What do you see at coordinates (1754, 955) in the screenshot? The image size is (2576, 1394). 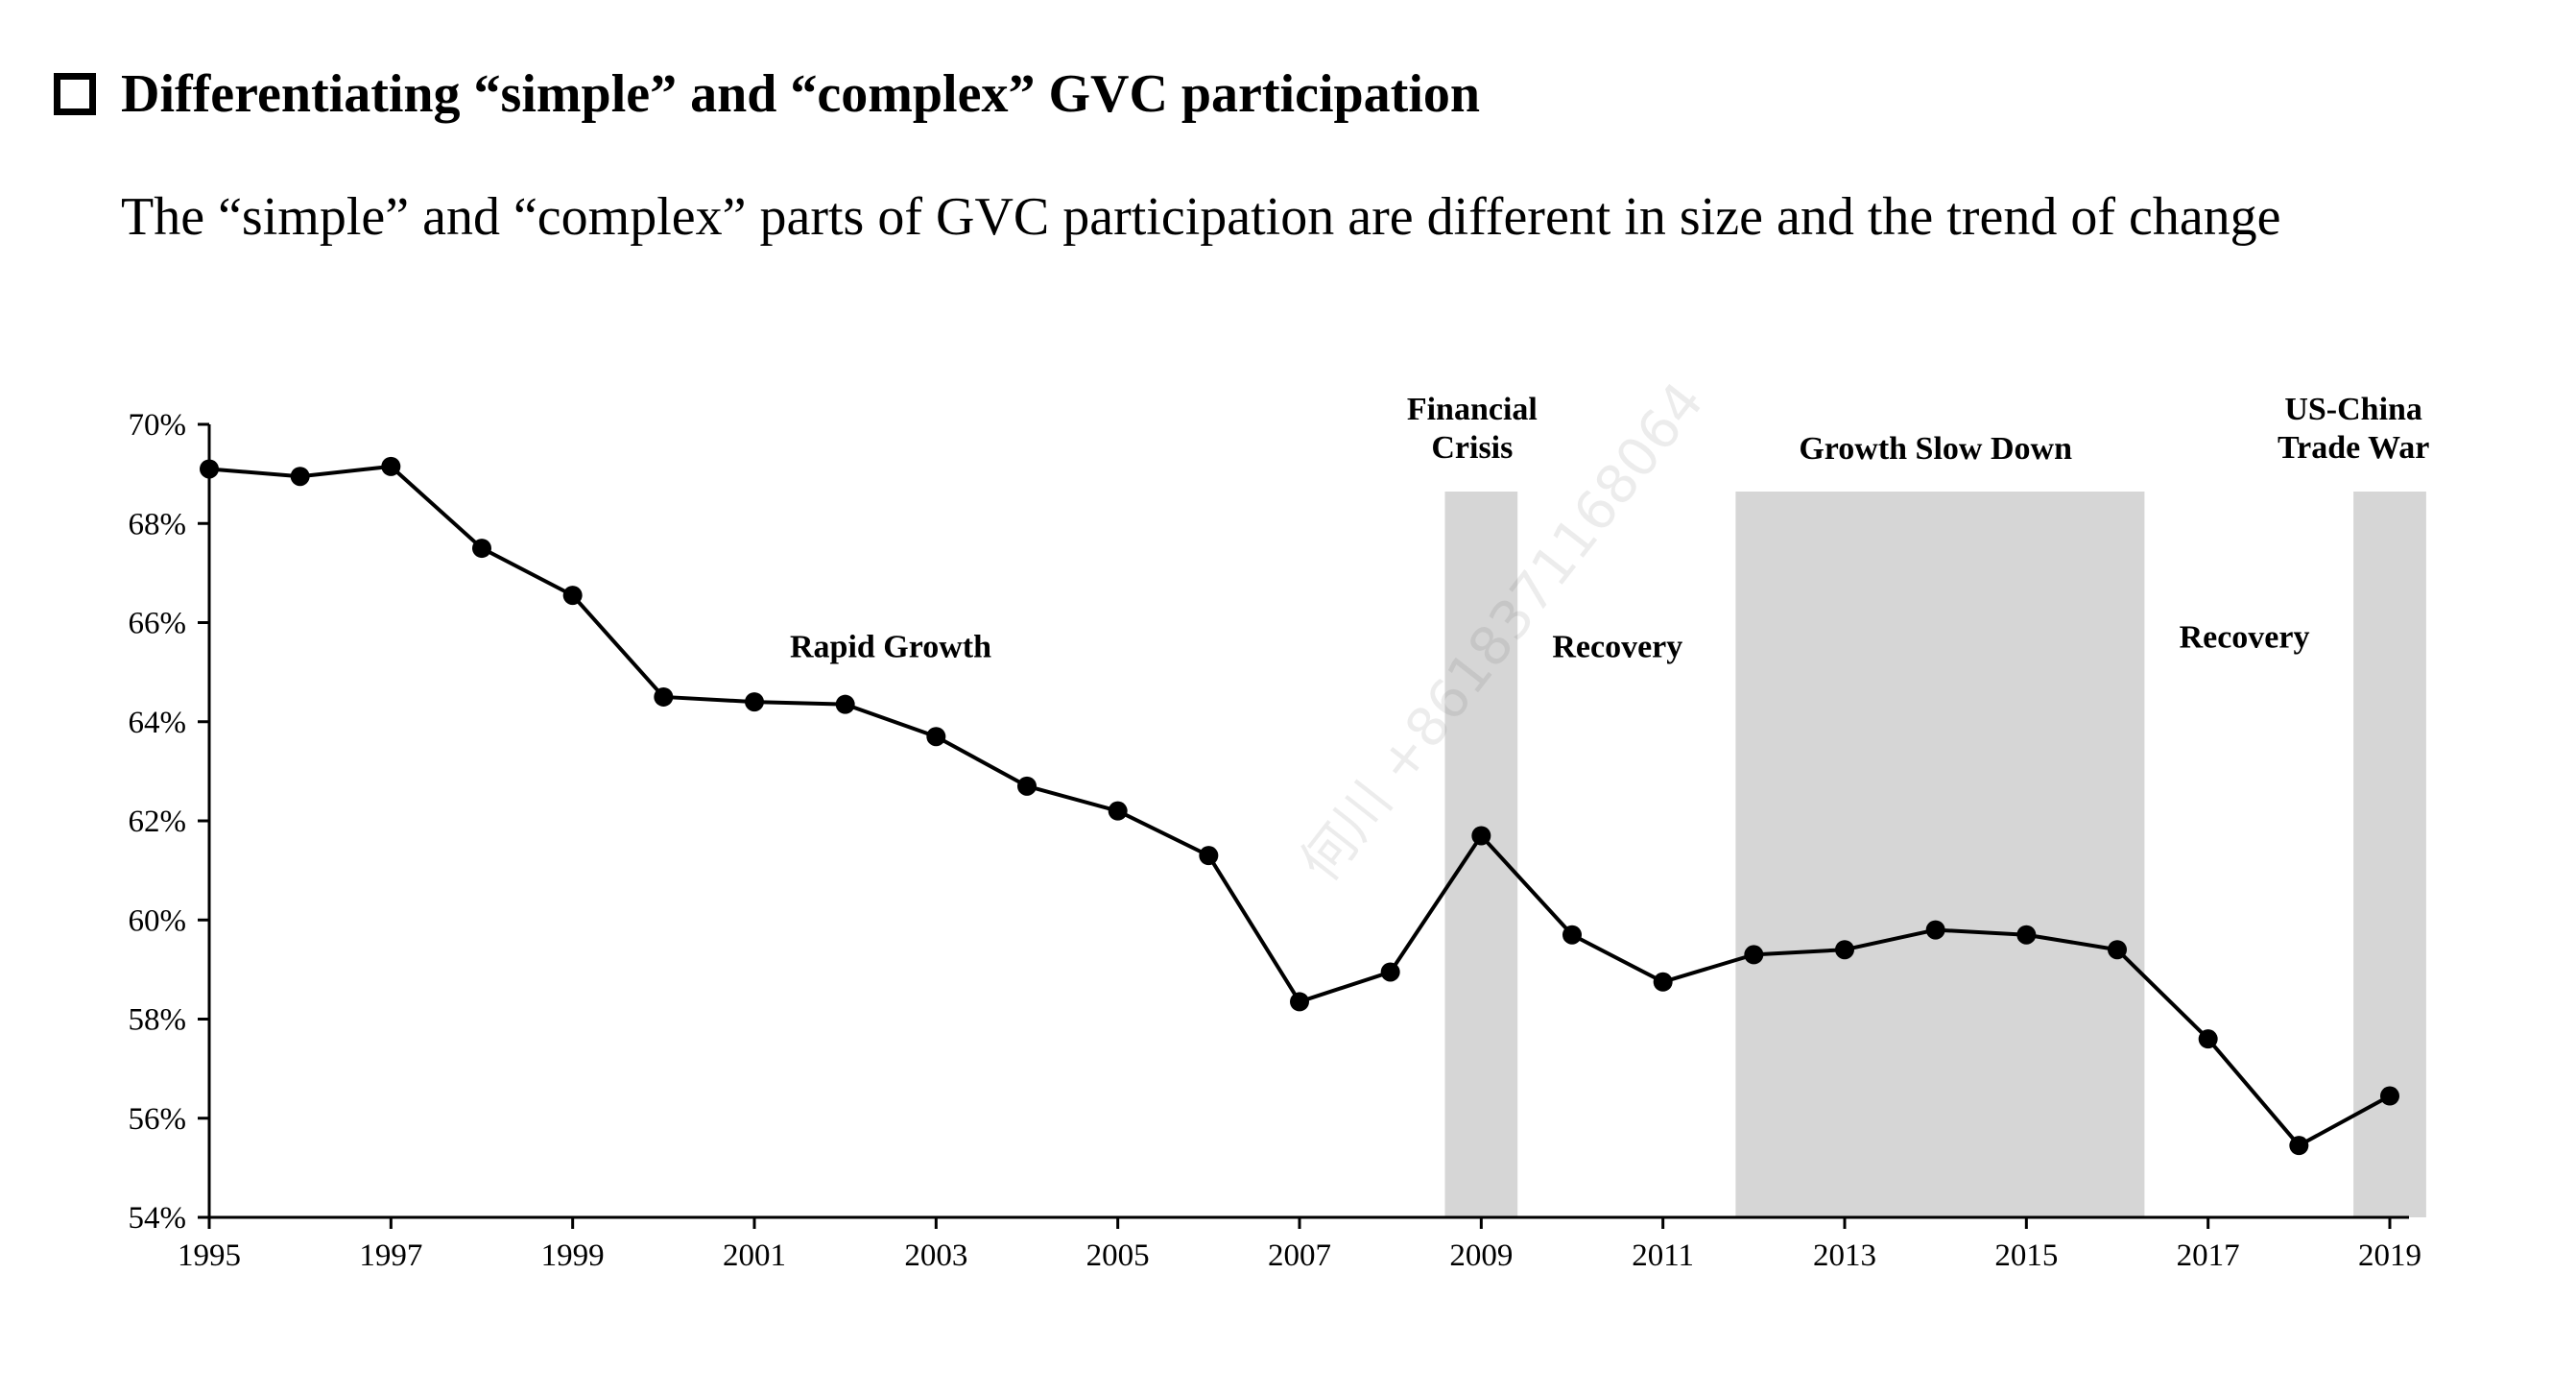 I see `data-point-2012` at bounding box center [1754, 955].